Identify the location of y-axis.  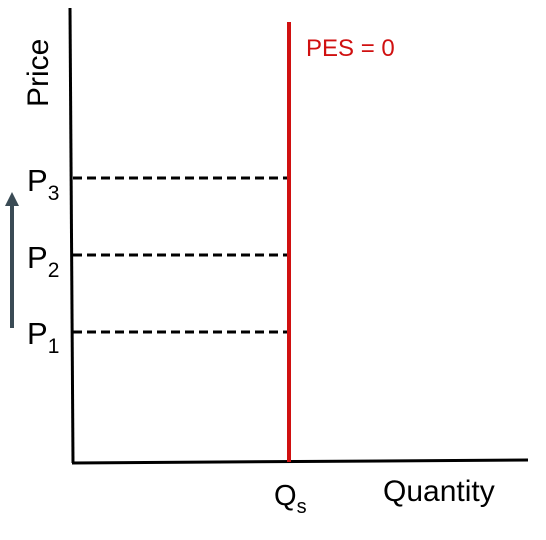
(71, 235).